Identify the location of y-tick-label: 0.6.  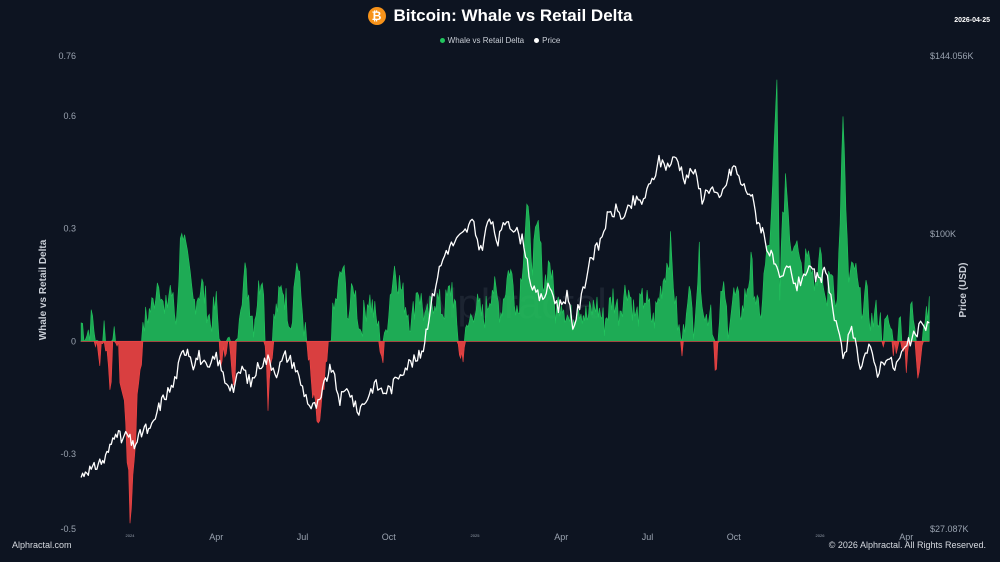
(69, 116).